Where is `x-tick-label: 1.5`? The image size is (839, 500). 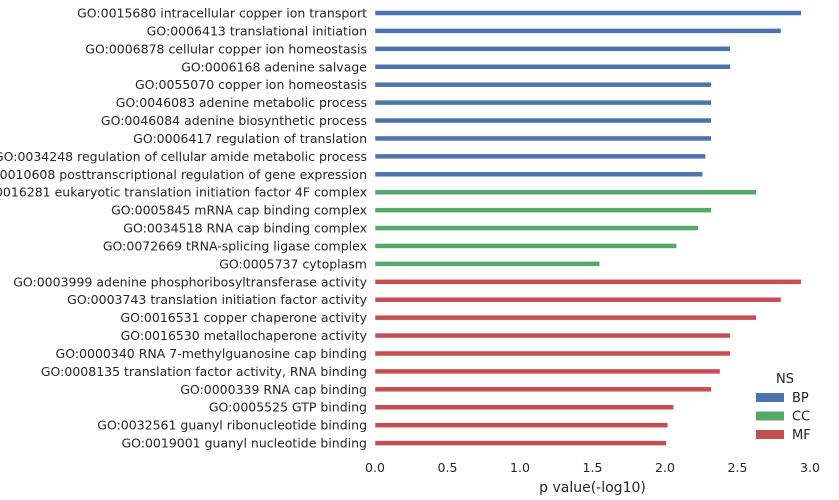 x-tick-label: 1.5 is located at coordinates (593, 467).